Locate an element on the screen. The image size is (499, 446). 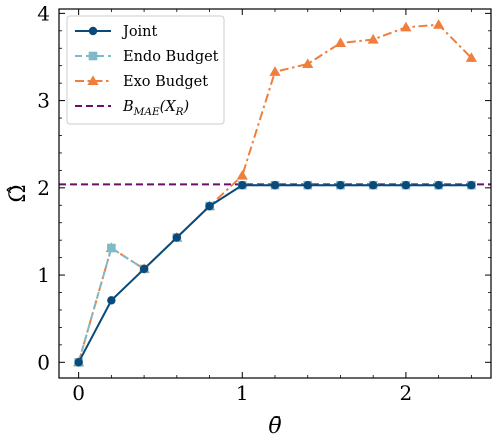
y-tick-label: 3 is located at coordinates (43, 101).